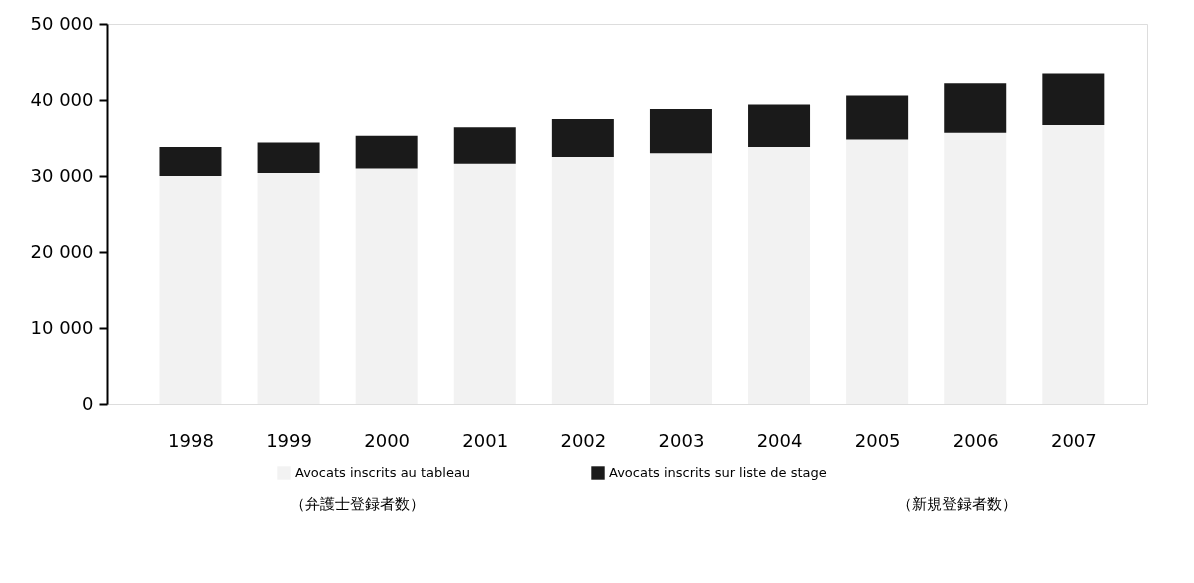  What do you see at coordinates (191, 440) in the screenshot?
I see `x-tick-label: 1998` at bounding box center [191, 440].